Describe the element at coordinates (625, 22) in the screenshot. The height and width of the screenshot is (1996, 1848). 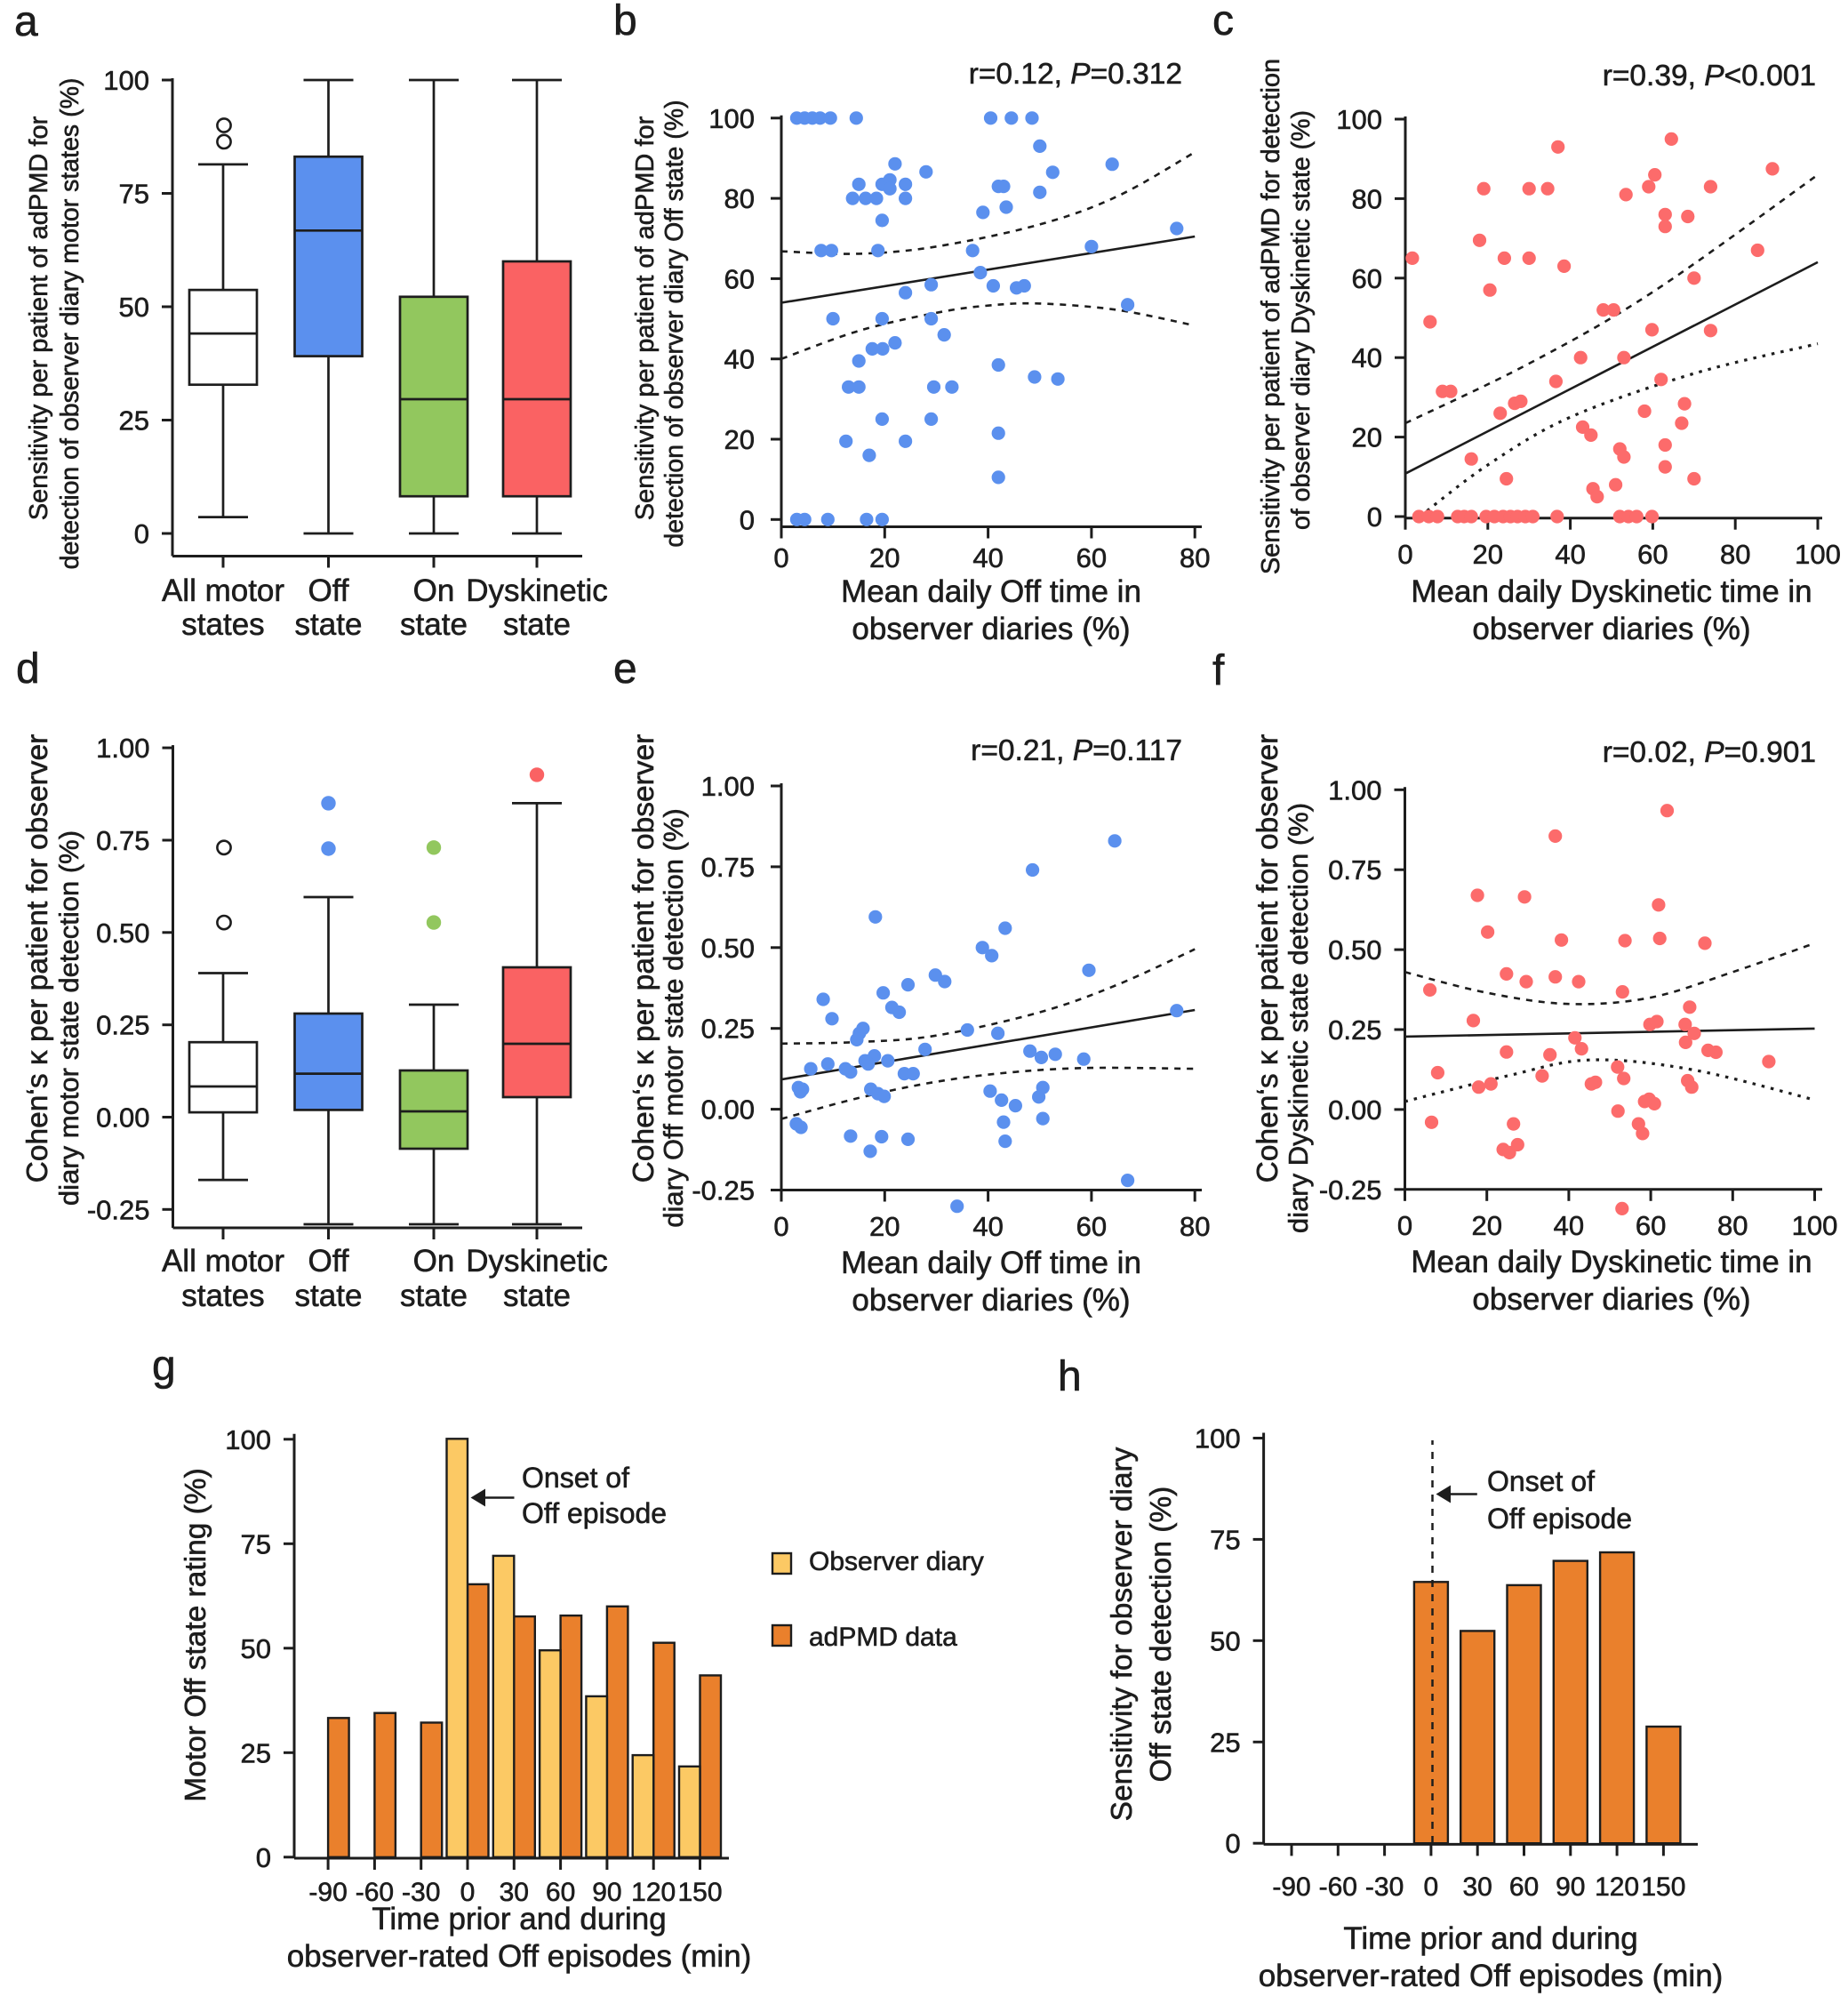
I see `svg-text: b` at that location.